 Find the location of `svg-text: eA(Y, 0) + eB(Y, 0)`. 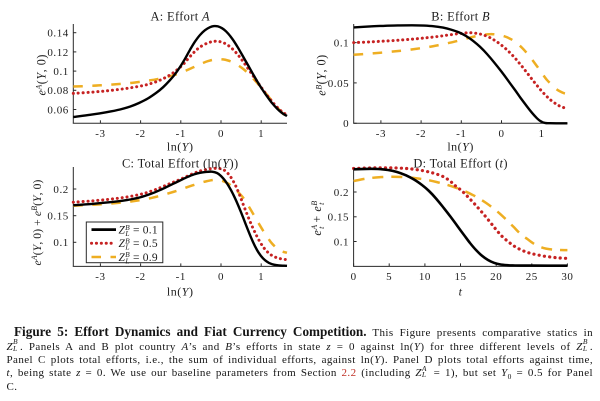

svg-text: eA(Y, 0) + eB(Y, 0) is located at coordinates (37, 223).